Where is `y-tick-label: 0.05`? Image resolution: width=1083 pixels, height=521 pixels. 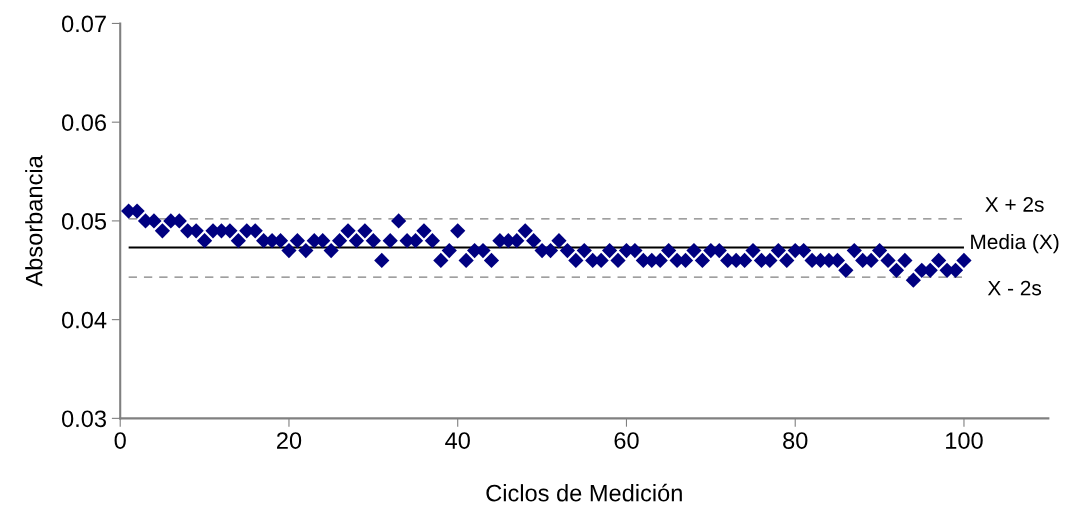 y-tick-label: 0.05 is located at coordinates (84, 221).